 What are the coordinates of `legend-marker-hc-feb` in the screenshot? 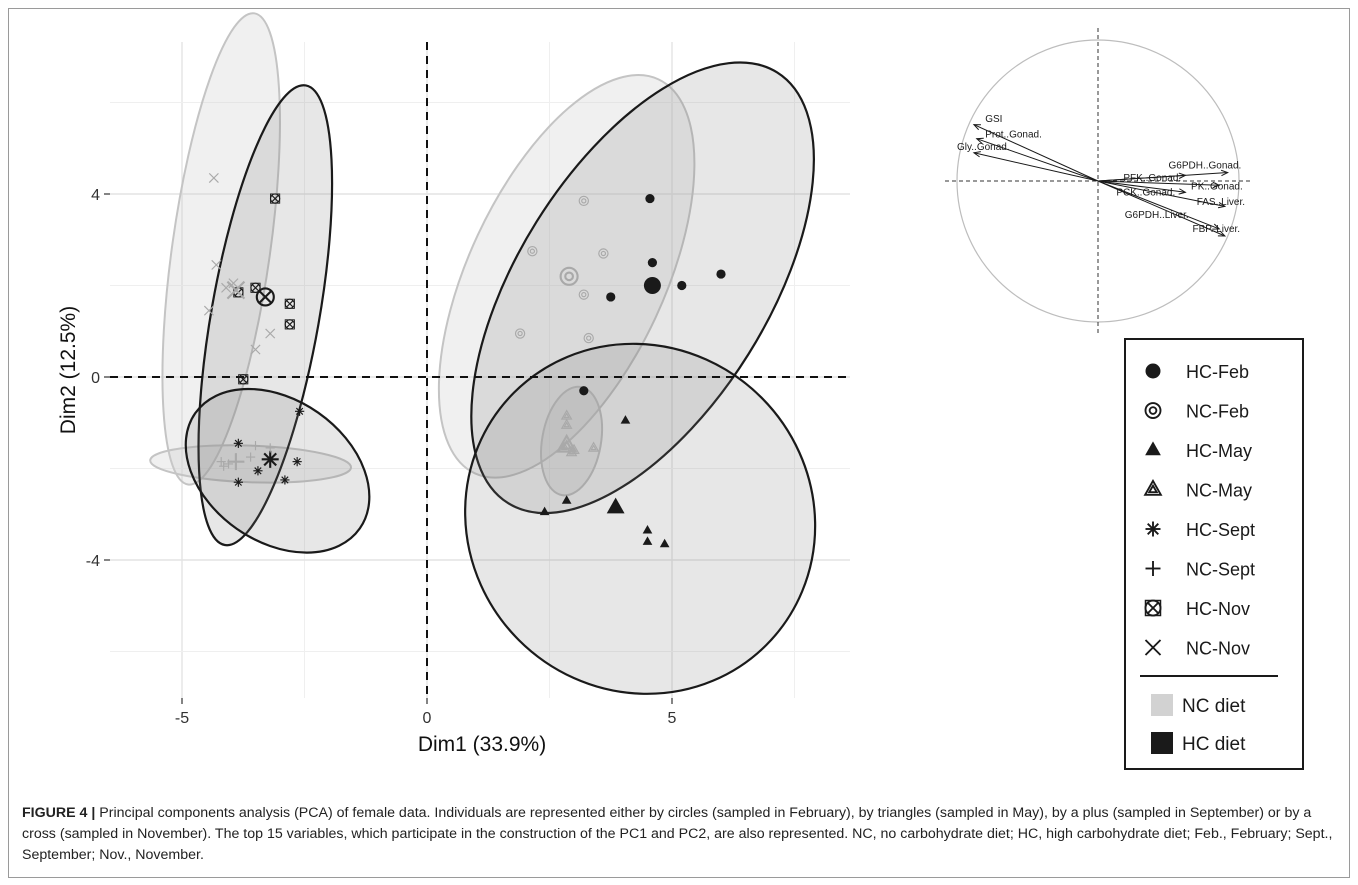 It's located at (1153, 371).